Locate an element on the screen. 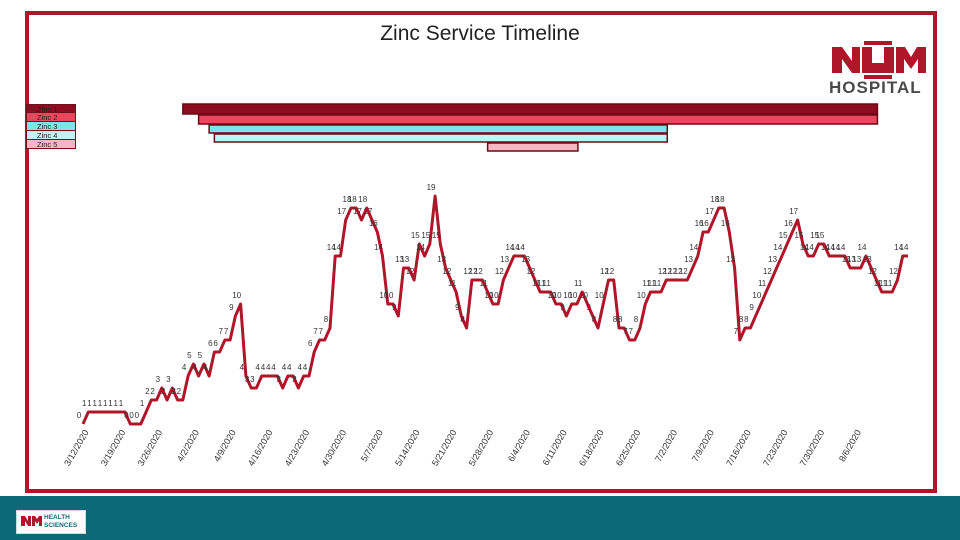  x-tick-label: 7/9/2020 is located at coordinates (703, 445).